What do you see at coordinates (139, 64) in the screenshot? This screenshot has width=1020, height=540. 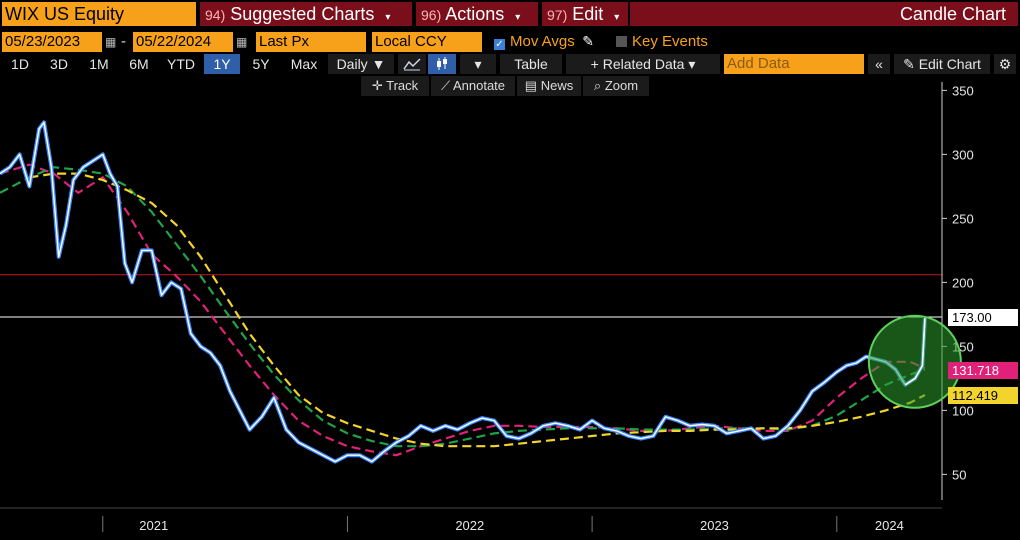 I see `period-6m: 6M` at bounding box center [139, 64].